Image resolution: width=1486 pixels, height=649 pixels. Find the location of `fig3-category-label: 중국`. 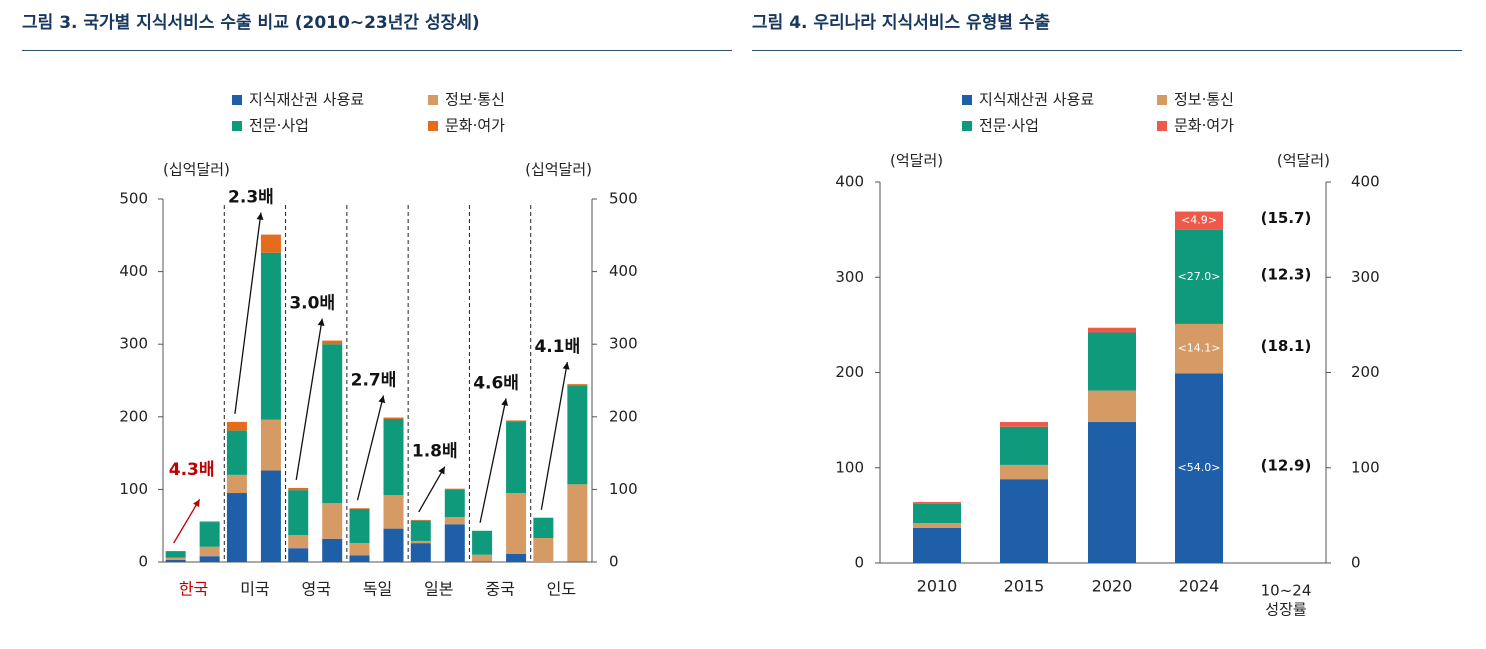

fig3-category-label: 중국 is located at coordinates (499, 589).